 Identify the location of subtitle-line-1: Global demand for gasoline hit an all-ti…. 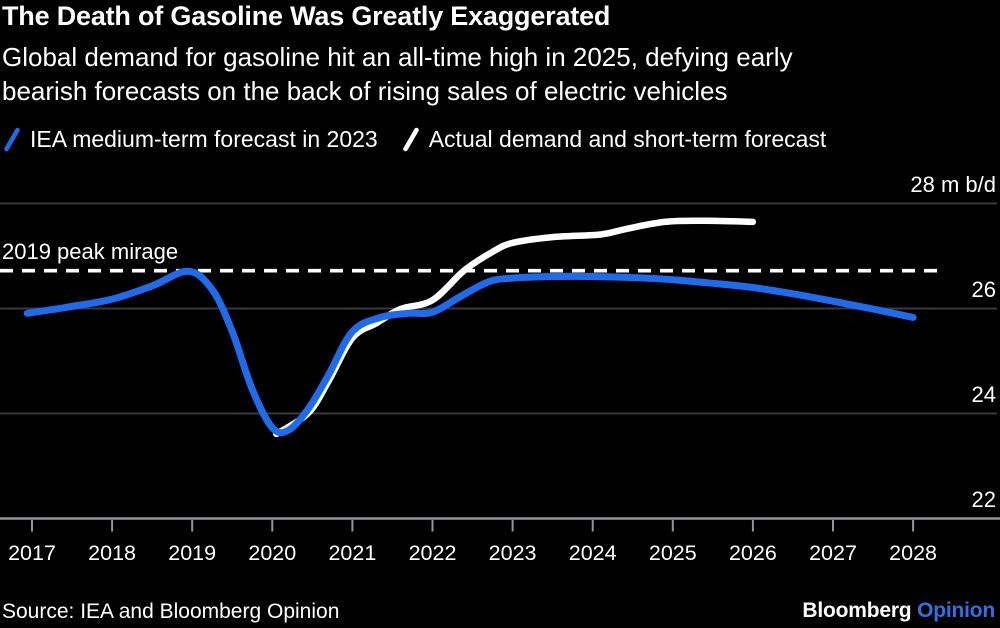
(397, 57).